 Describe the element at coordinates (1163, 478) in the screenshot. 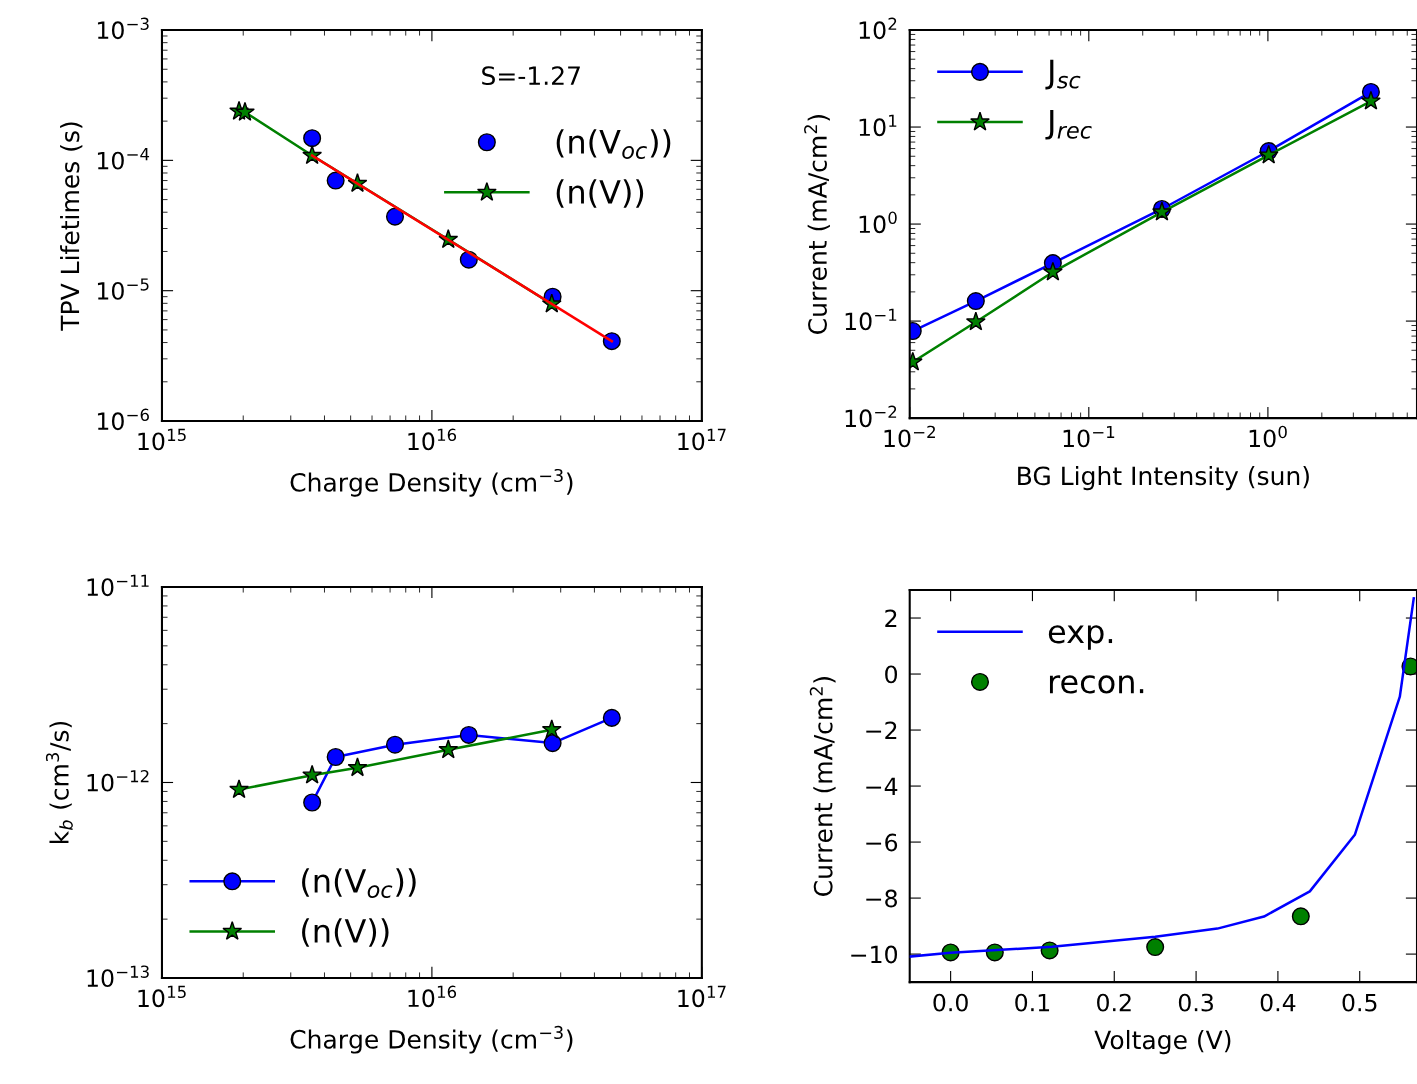

I see `x-axis-title: BG Light Intensity (sun)` at that location.